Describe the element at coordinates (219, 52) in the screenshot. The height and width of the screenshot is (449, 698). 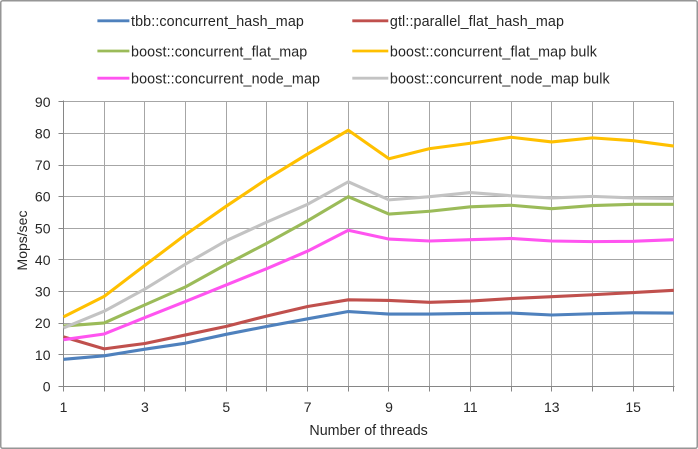
I see `svg-text: boost::concurrent_flat_map` at that location.